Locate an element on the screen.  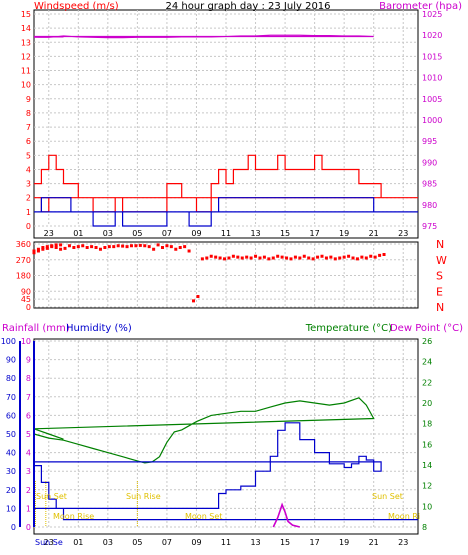
climate-xtick-7: 13 is located at coordinates (255, 542).